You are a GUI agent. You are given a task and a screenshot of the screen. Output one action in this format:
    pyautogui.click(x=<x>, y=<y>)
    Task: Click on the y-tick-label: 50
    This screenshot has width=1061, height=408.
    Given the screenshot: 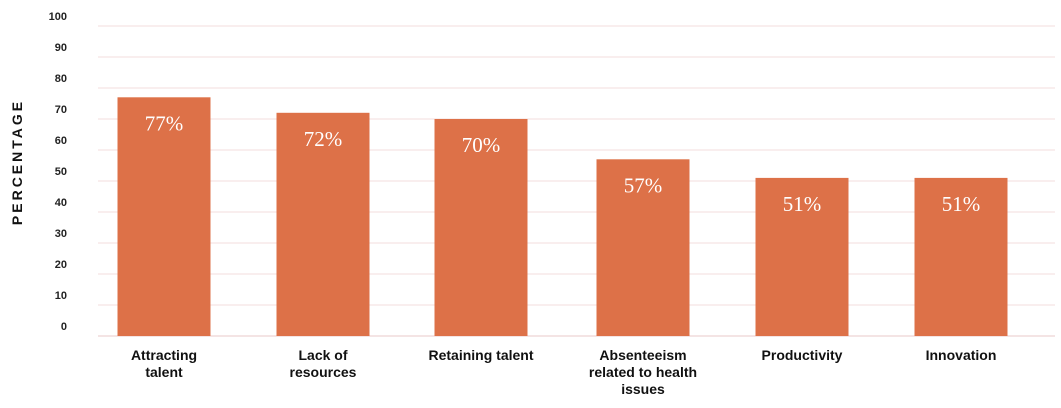 What is the action you would take?
    pyautogui.click(x=61, y=172)
    